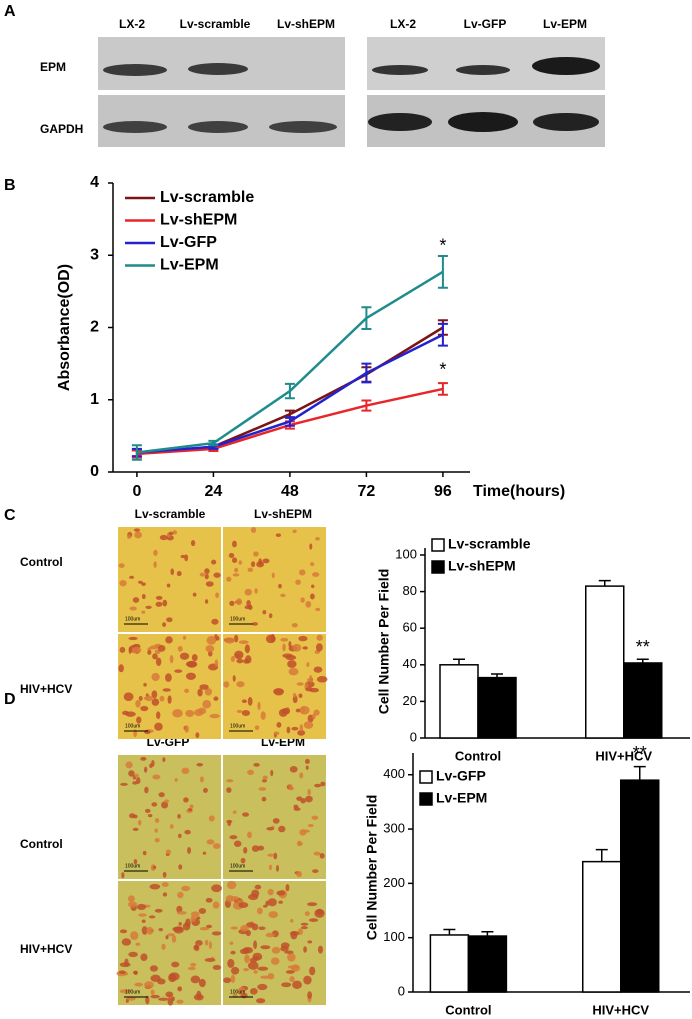 The image size is (692, 1019). What do you see at coordinates (221, 121) in the screenshot?
I see `blot-background` at bounding box center [221, 121].